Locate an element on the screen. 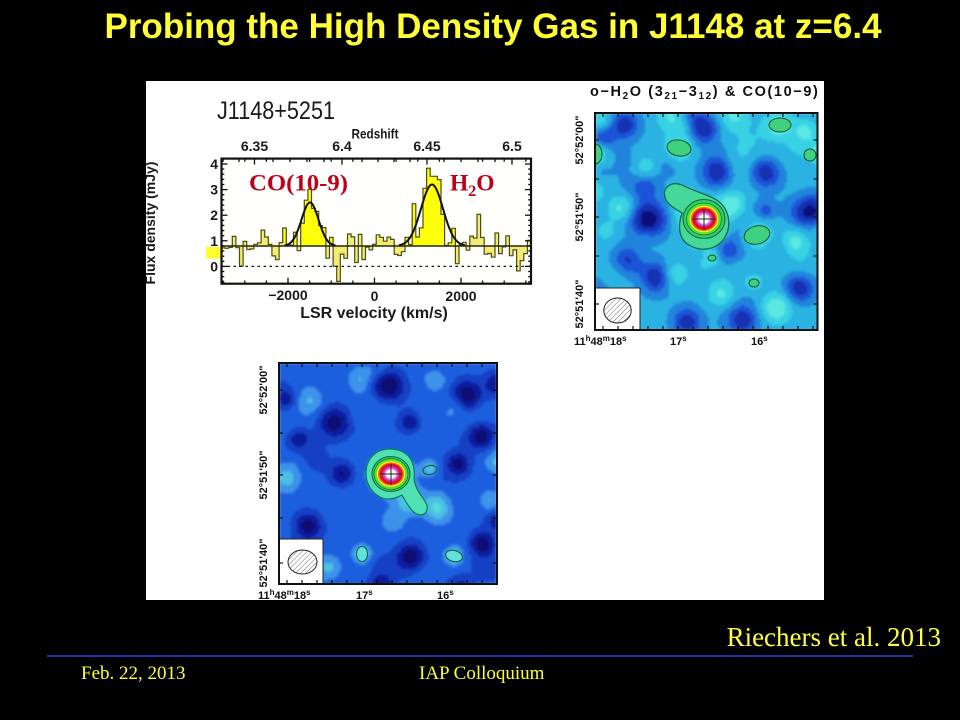  svg-text: Flux density (mJy) is located at coordinates (152, 223).